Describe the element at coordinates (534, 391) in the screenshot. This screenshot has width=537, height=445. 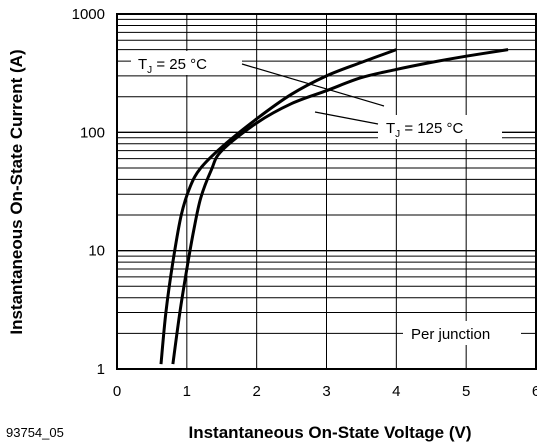
I see `x-tick-label: 6` at that location.